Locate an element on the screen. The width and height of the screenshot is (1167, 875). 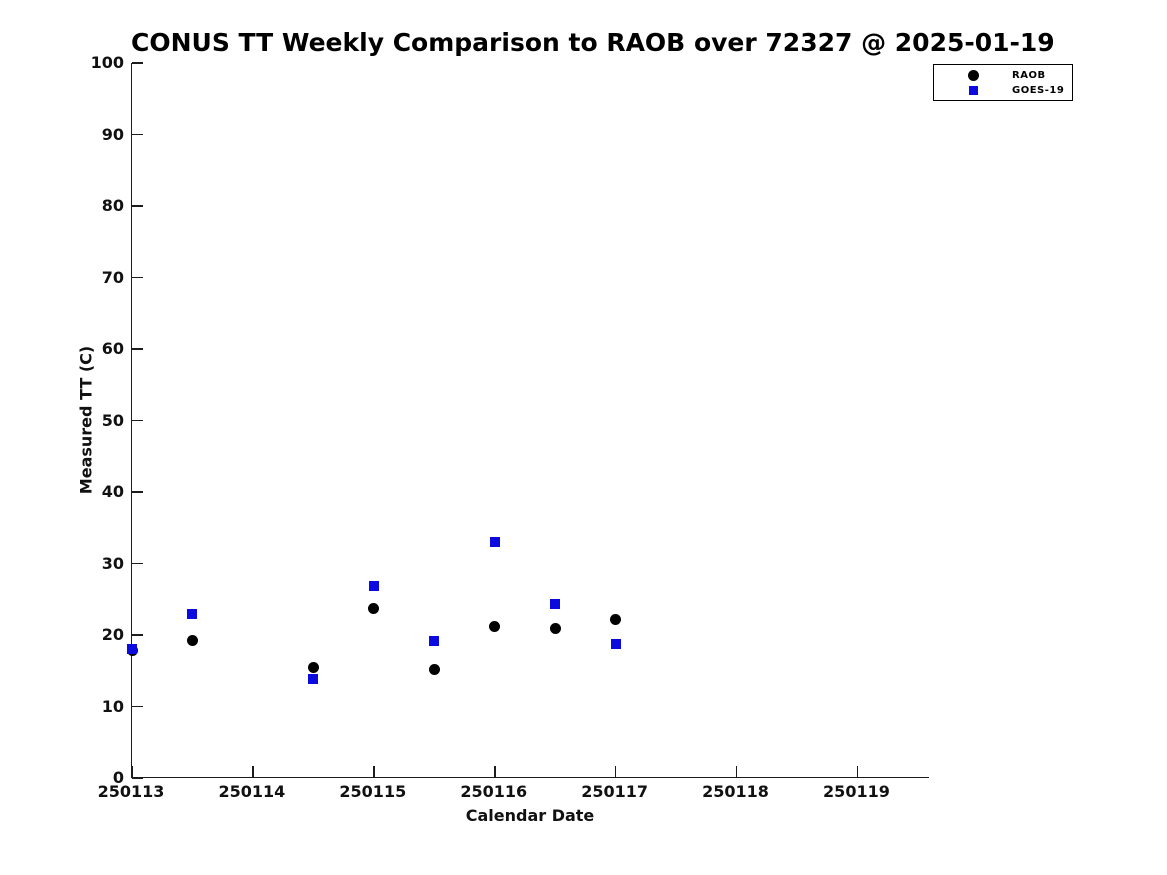
y-tick-label: 0 is located at coordinates (118, 777).